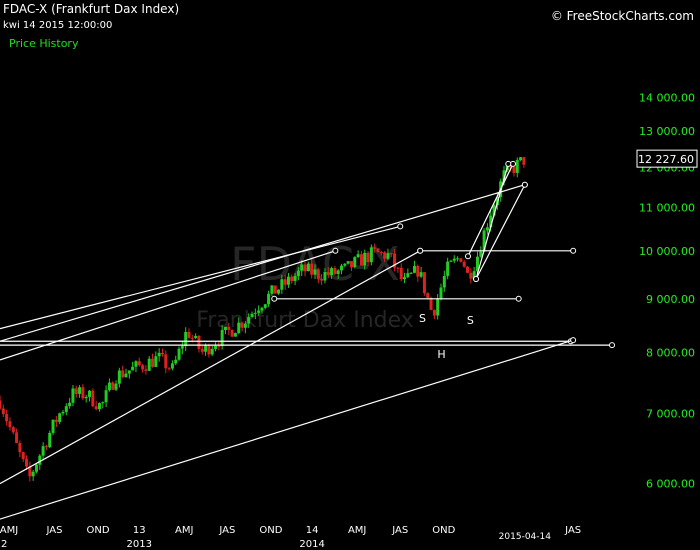 The width and height of the screenshot is (700, 550). What do you see at coordinates (670, 352) in the screenshot?
I see `y-tick-label: 8 000.00` at bounding box center [670, 352].